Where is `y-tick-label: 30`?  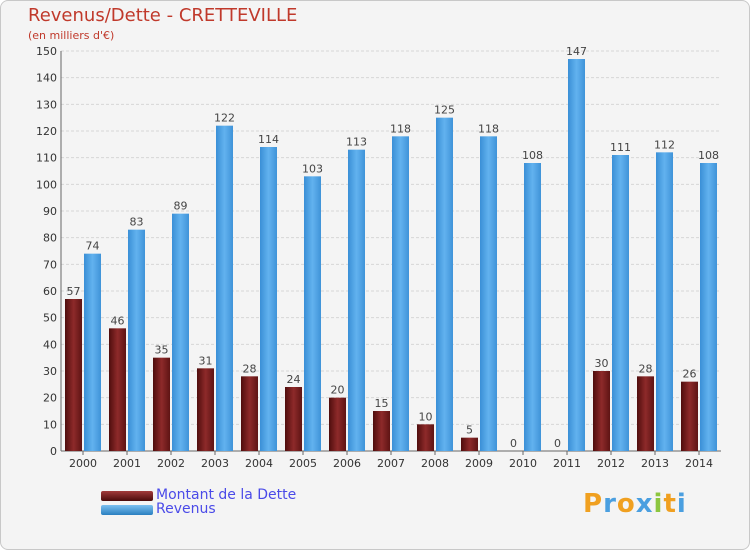
y-tick-label: 30 is located at coordinates (50, 371).